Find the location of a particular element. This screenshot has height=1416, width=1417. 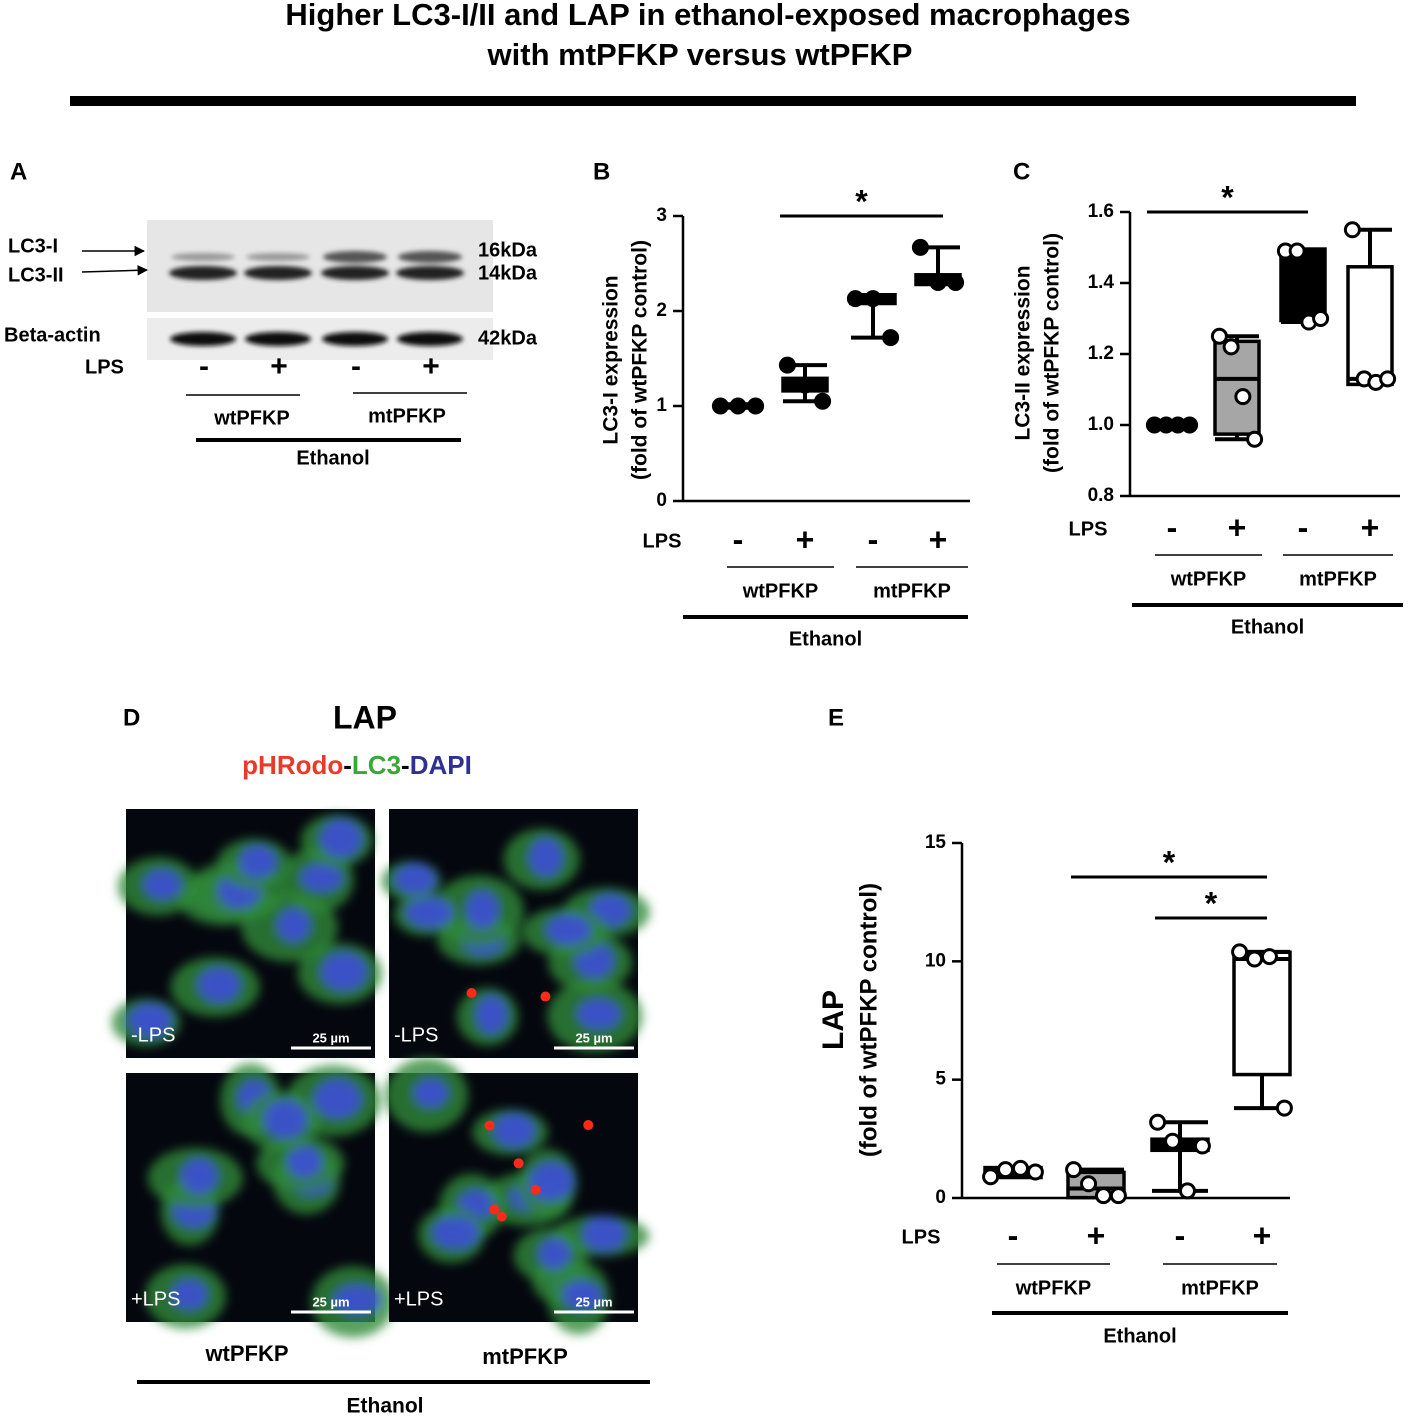

y-tick-label: 1.2 is located at coordinates (1101, 353).